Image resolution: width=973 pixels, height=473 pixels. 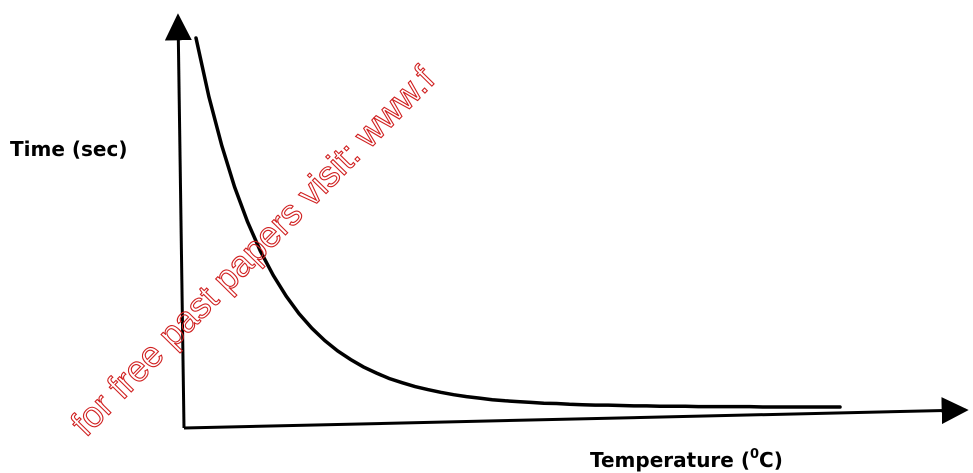 I want to click on x-axis, so click(x=576, y=413).